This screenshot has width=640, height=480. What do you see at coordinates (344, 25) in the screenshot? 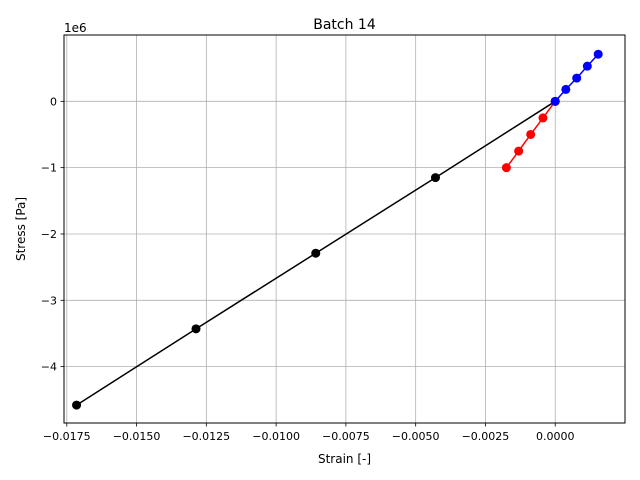
I see `chart-title: Batch 14` at bounding box center [344, 25].